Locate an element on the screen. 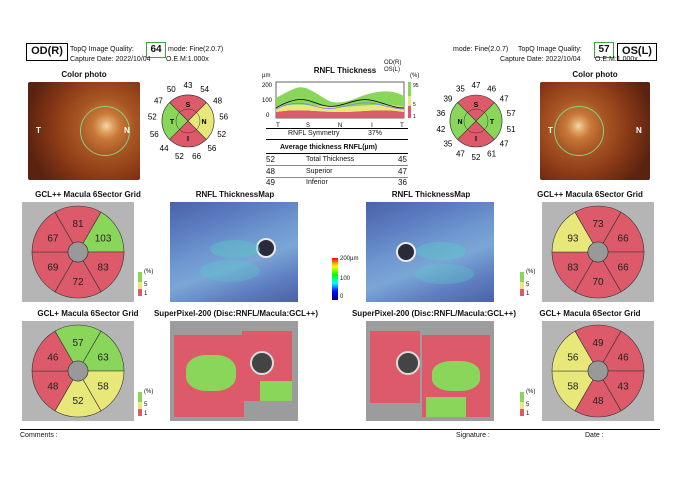  od-gclpp-labels: 81 103 83 72 69 67 is located at coordinates (79, 253).